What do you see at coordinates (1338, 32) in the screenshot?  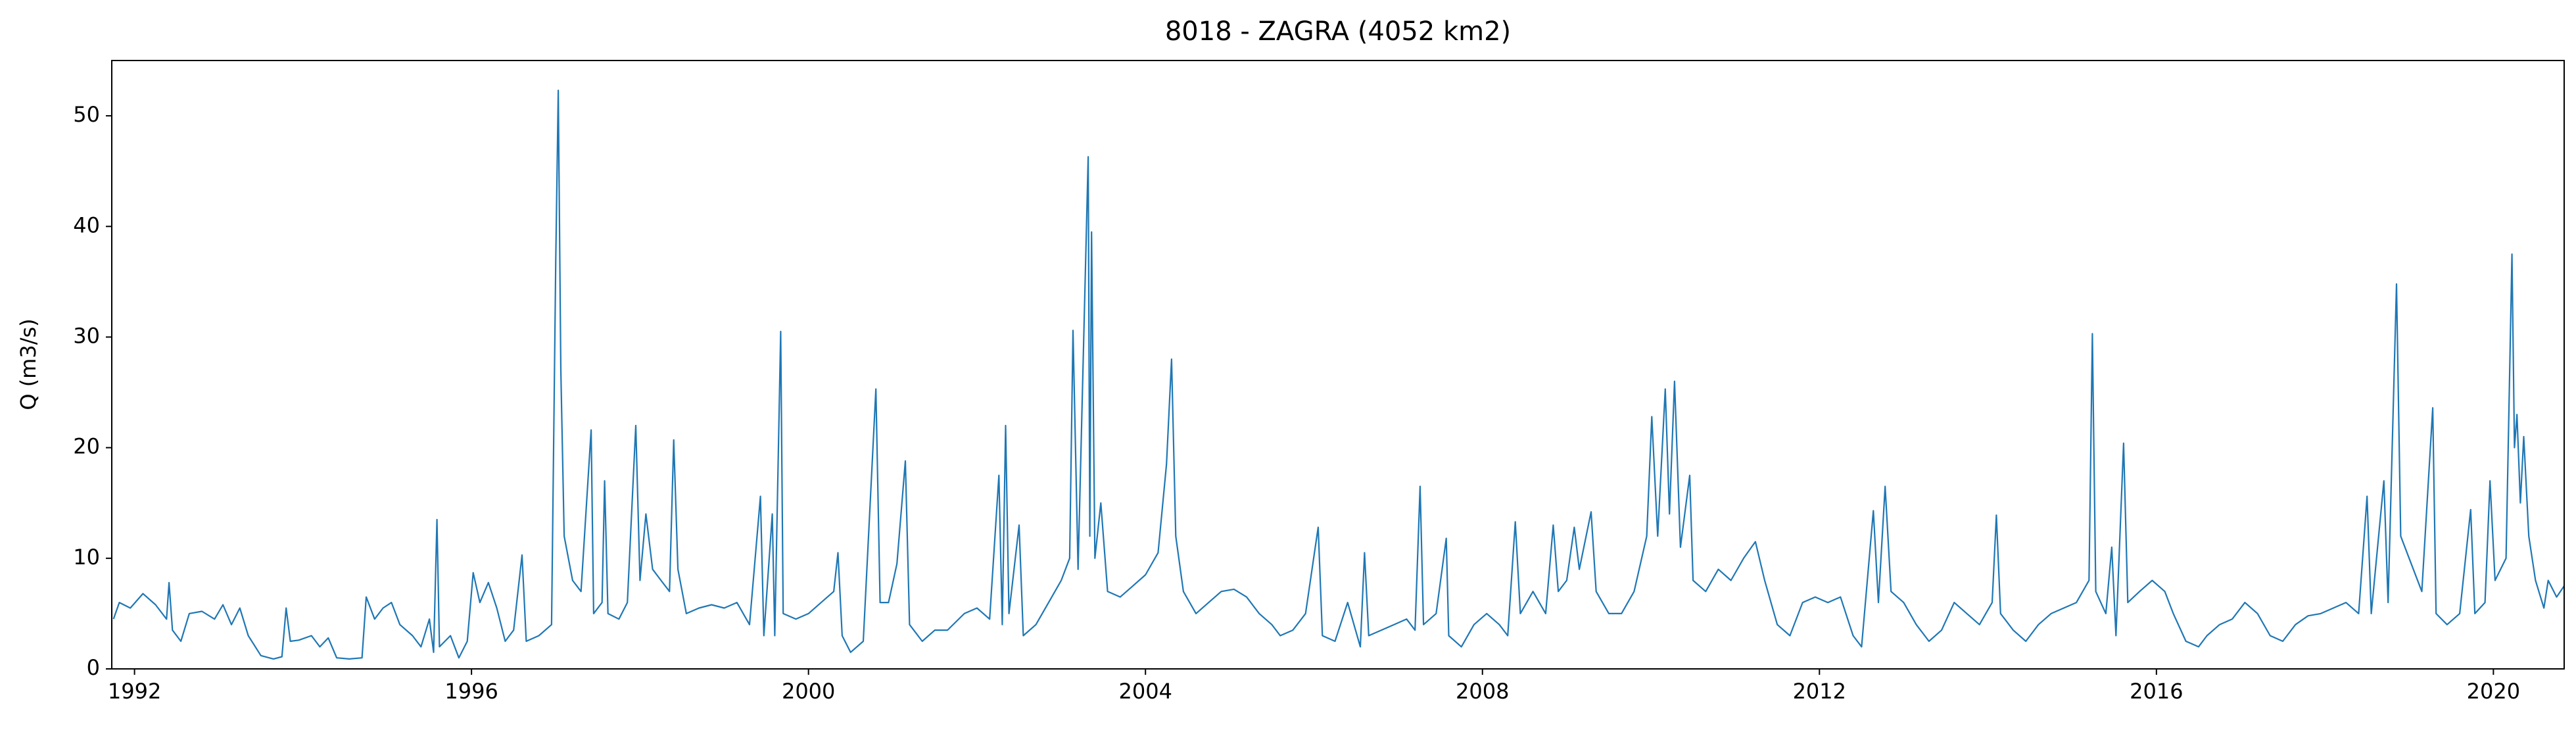 I see `chart-title: 8018 - ZAGRA (4052 km2)` at bounding box center [1338, 32].